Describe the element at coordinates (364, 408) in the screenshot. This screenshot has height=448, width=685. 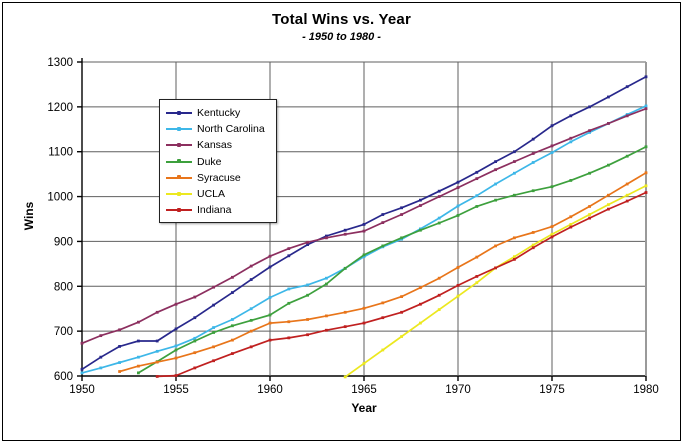
I see `x-axis-label: Year` at that location.